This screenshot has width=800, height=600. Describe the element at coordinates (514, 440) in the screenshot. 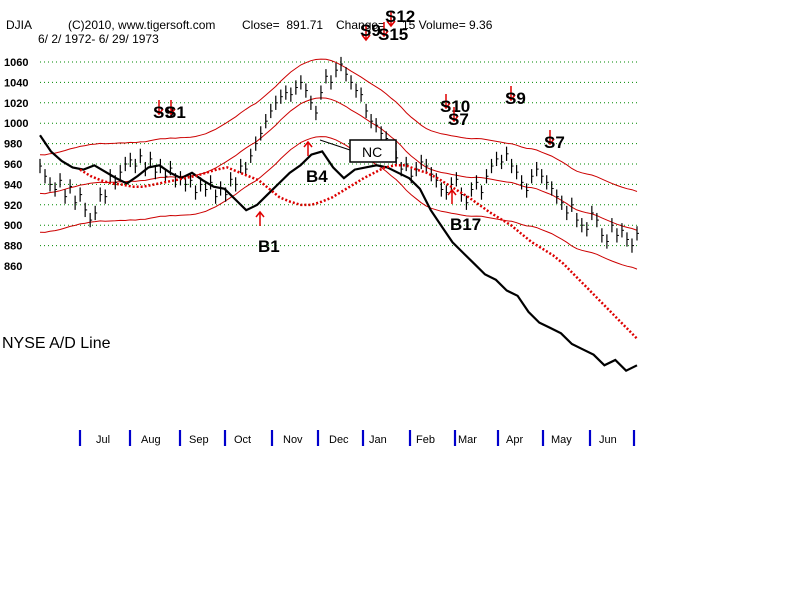

I see `month-label: Apr` at that location.